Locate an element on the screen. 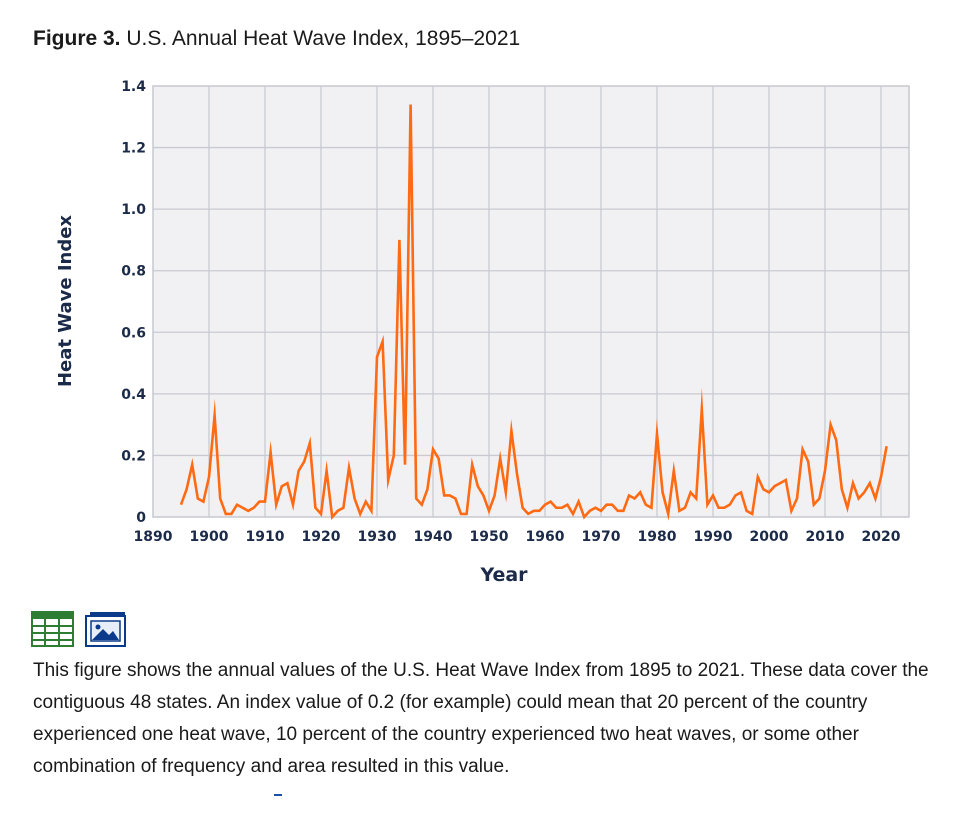  x-tick-label: 1940 is located at coordinates (433, 537).